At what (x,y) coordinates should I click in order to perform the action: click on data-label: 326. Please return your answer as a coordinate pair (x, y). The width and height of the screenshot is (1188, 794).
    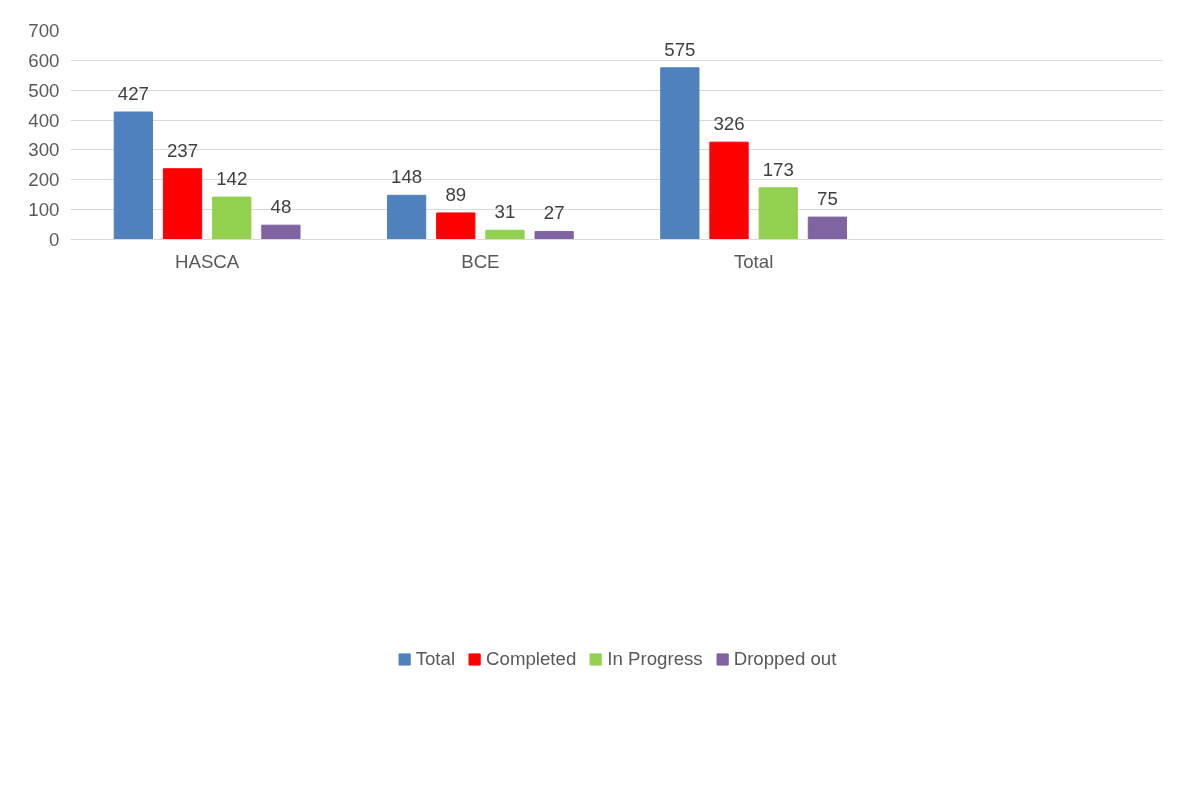
    Looking at the image, I should click on (729, 124).